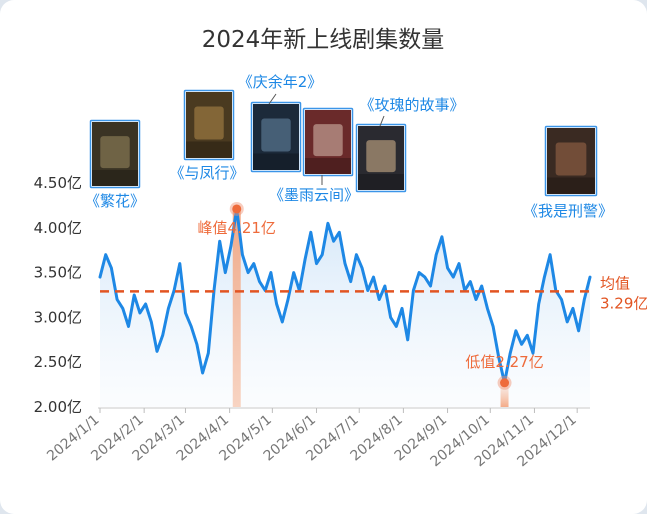 This screenshot has height=514, width=647. I want to click on chart-title: 2024年新上线剧集数量, so click(323, 40).